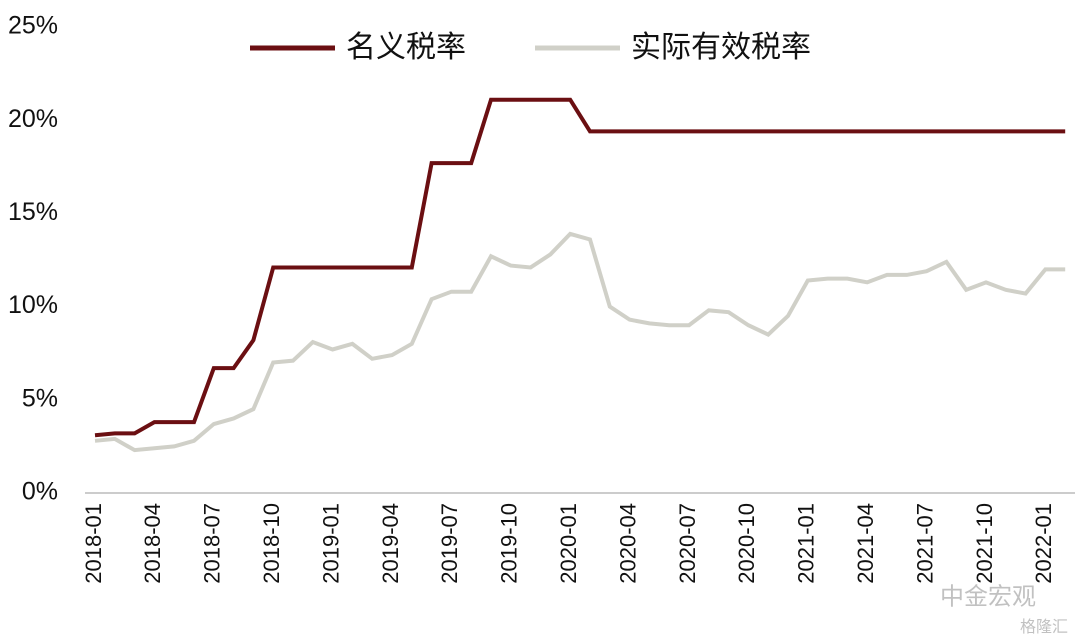  What do you see at coordinates (449, 543) in the screenshot?
I see `x-tick-label: 2019-07` at bounding box center [449, 543].